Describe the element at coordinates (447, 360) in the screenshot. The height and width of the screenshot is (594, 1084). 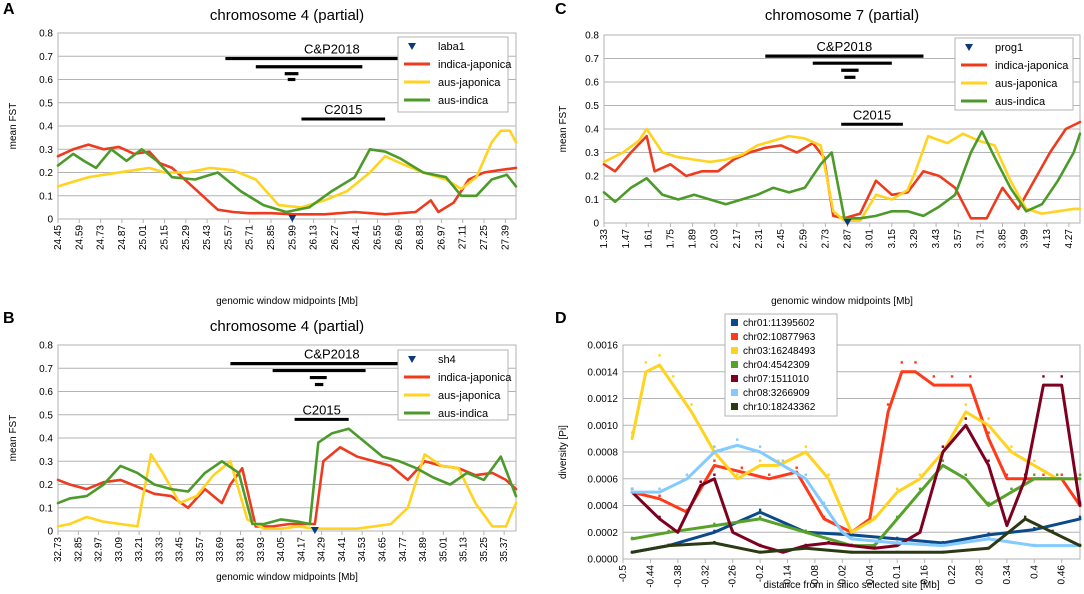
I see `legend-label: sh4` at that location.